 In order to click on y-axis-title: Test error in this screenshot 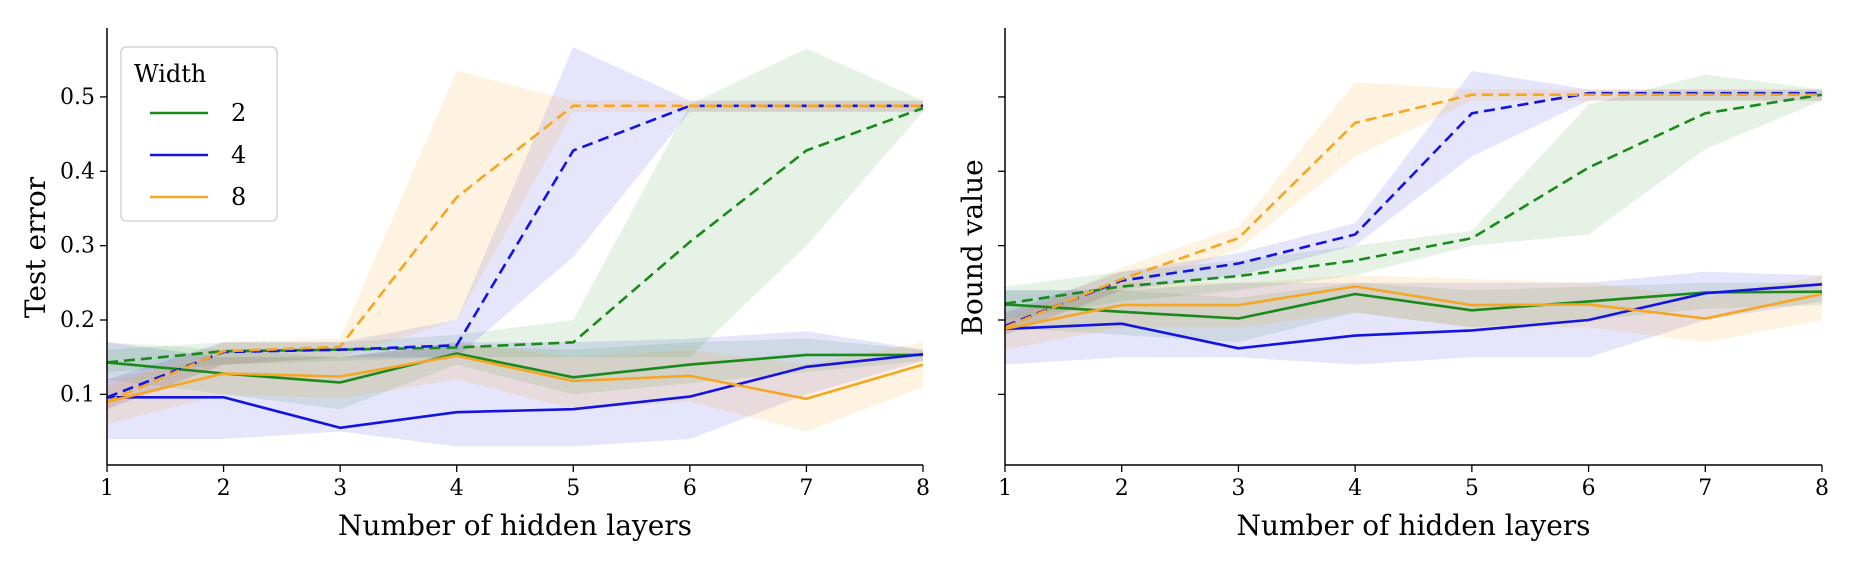, I will do `click(35, 247)`.